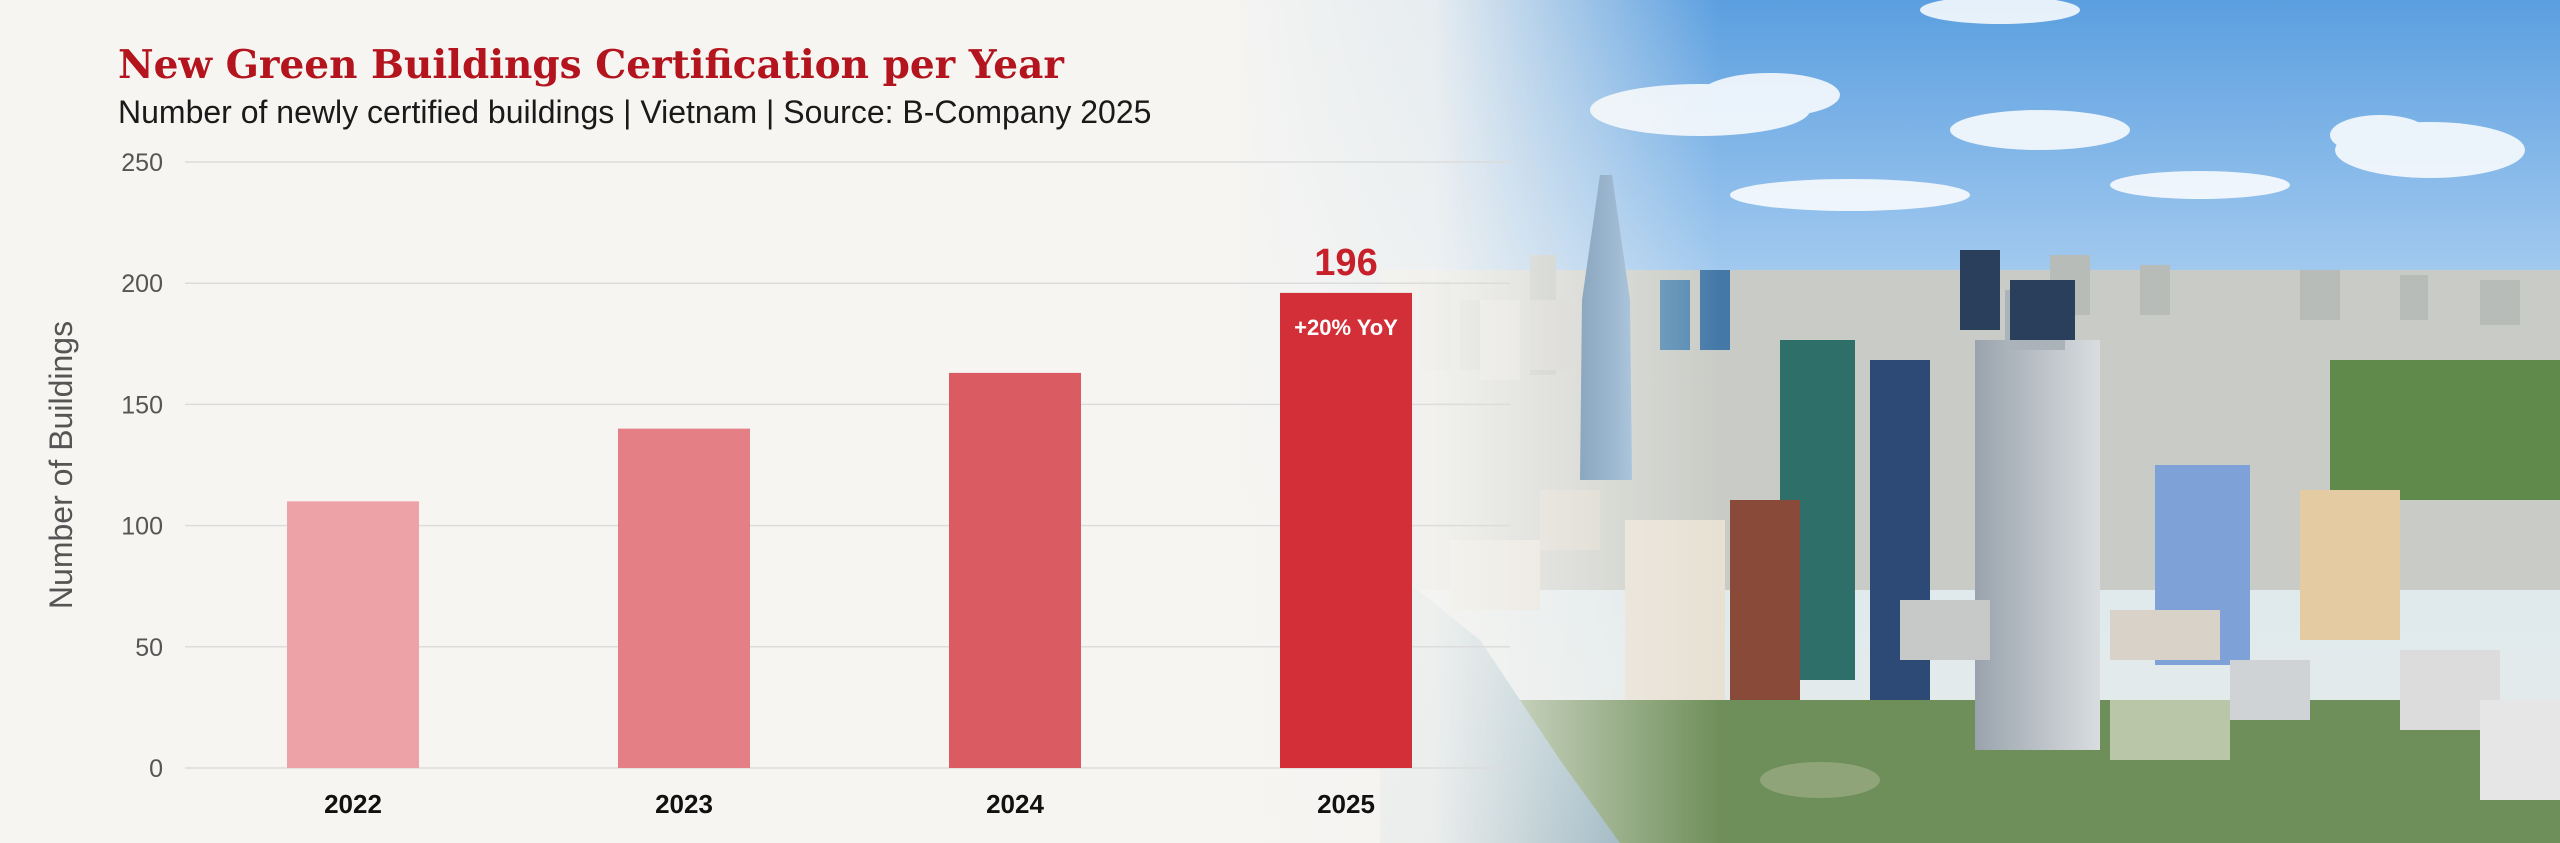 The width and height of the screenshot is (2560, 843). I want to click on x-tick-label-2022: 2022, so click(353, 804).